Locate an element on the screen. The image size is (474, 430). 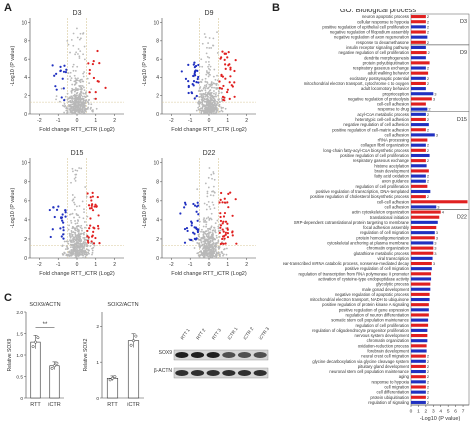
bar-y-tick-label: 2 is located at coordinates (97, 327).